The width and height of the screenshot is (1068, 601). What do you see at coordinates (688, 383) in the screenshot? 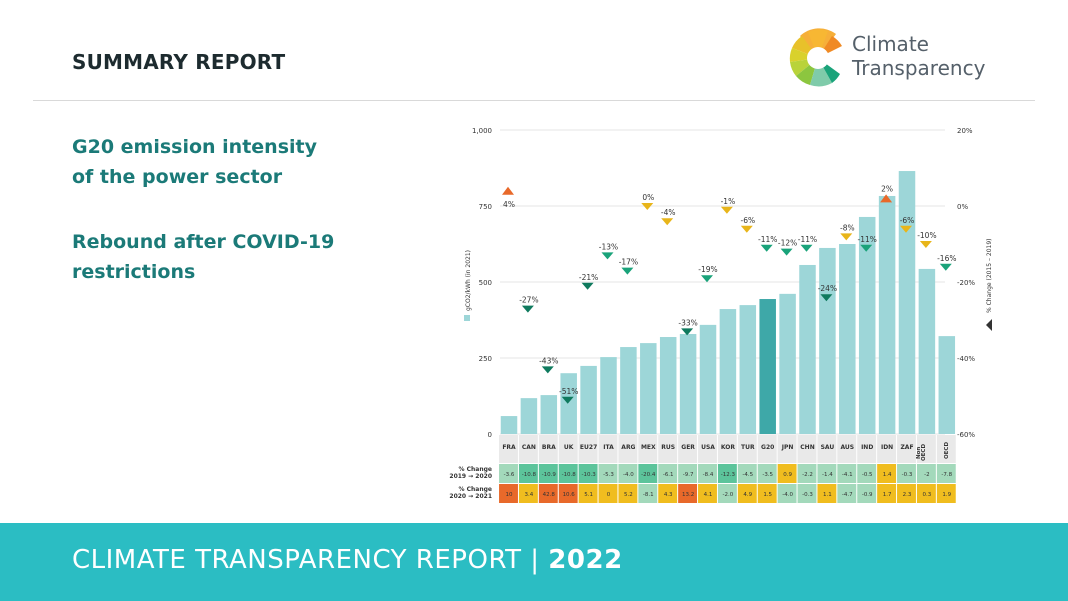
I see `bar-ger` at bounding box center [688, 383].